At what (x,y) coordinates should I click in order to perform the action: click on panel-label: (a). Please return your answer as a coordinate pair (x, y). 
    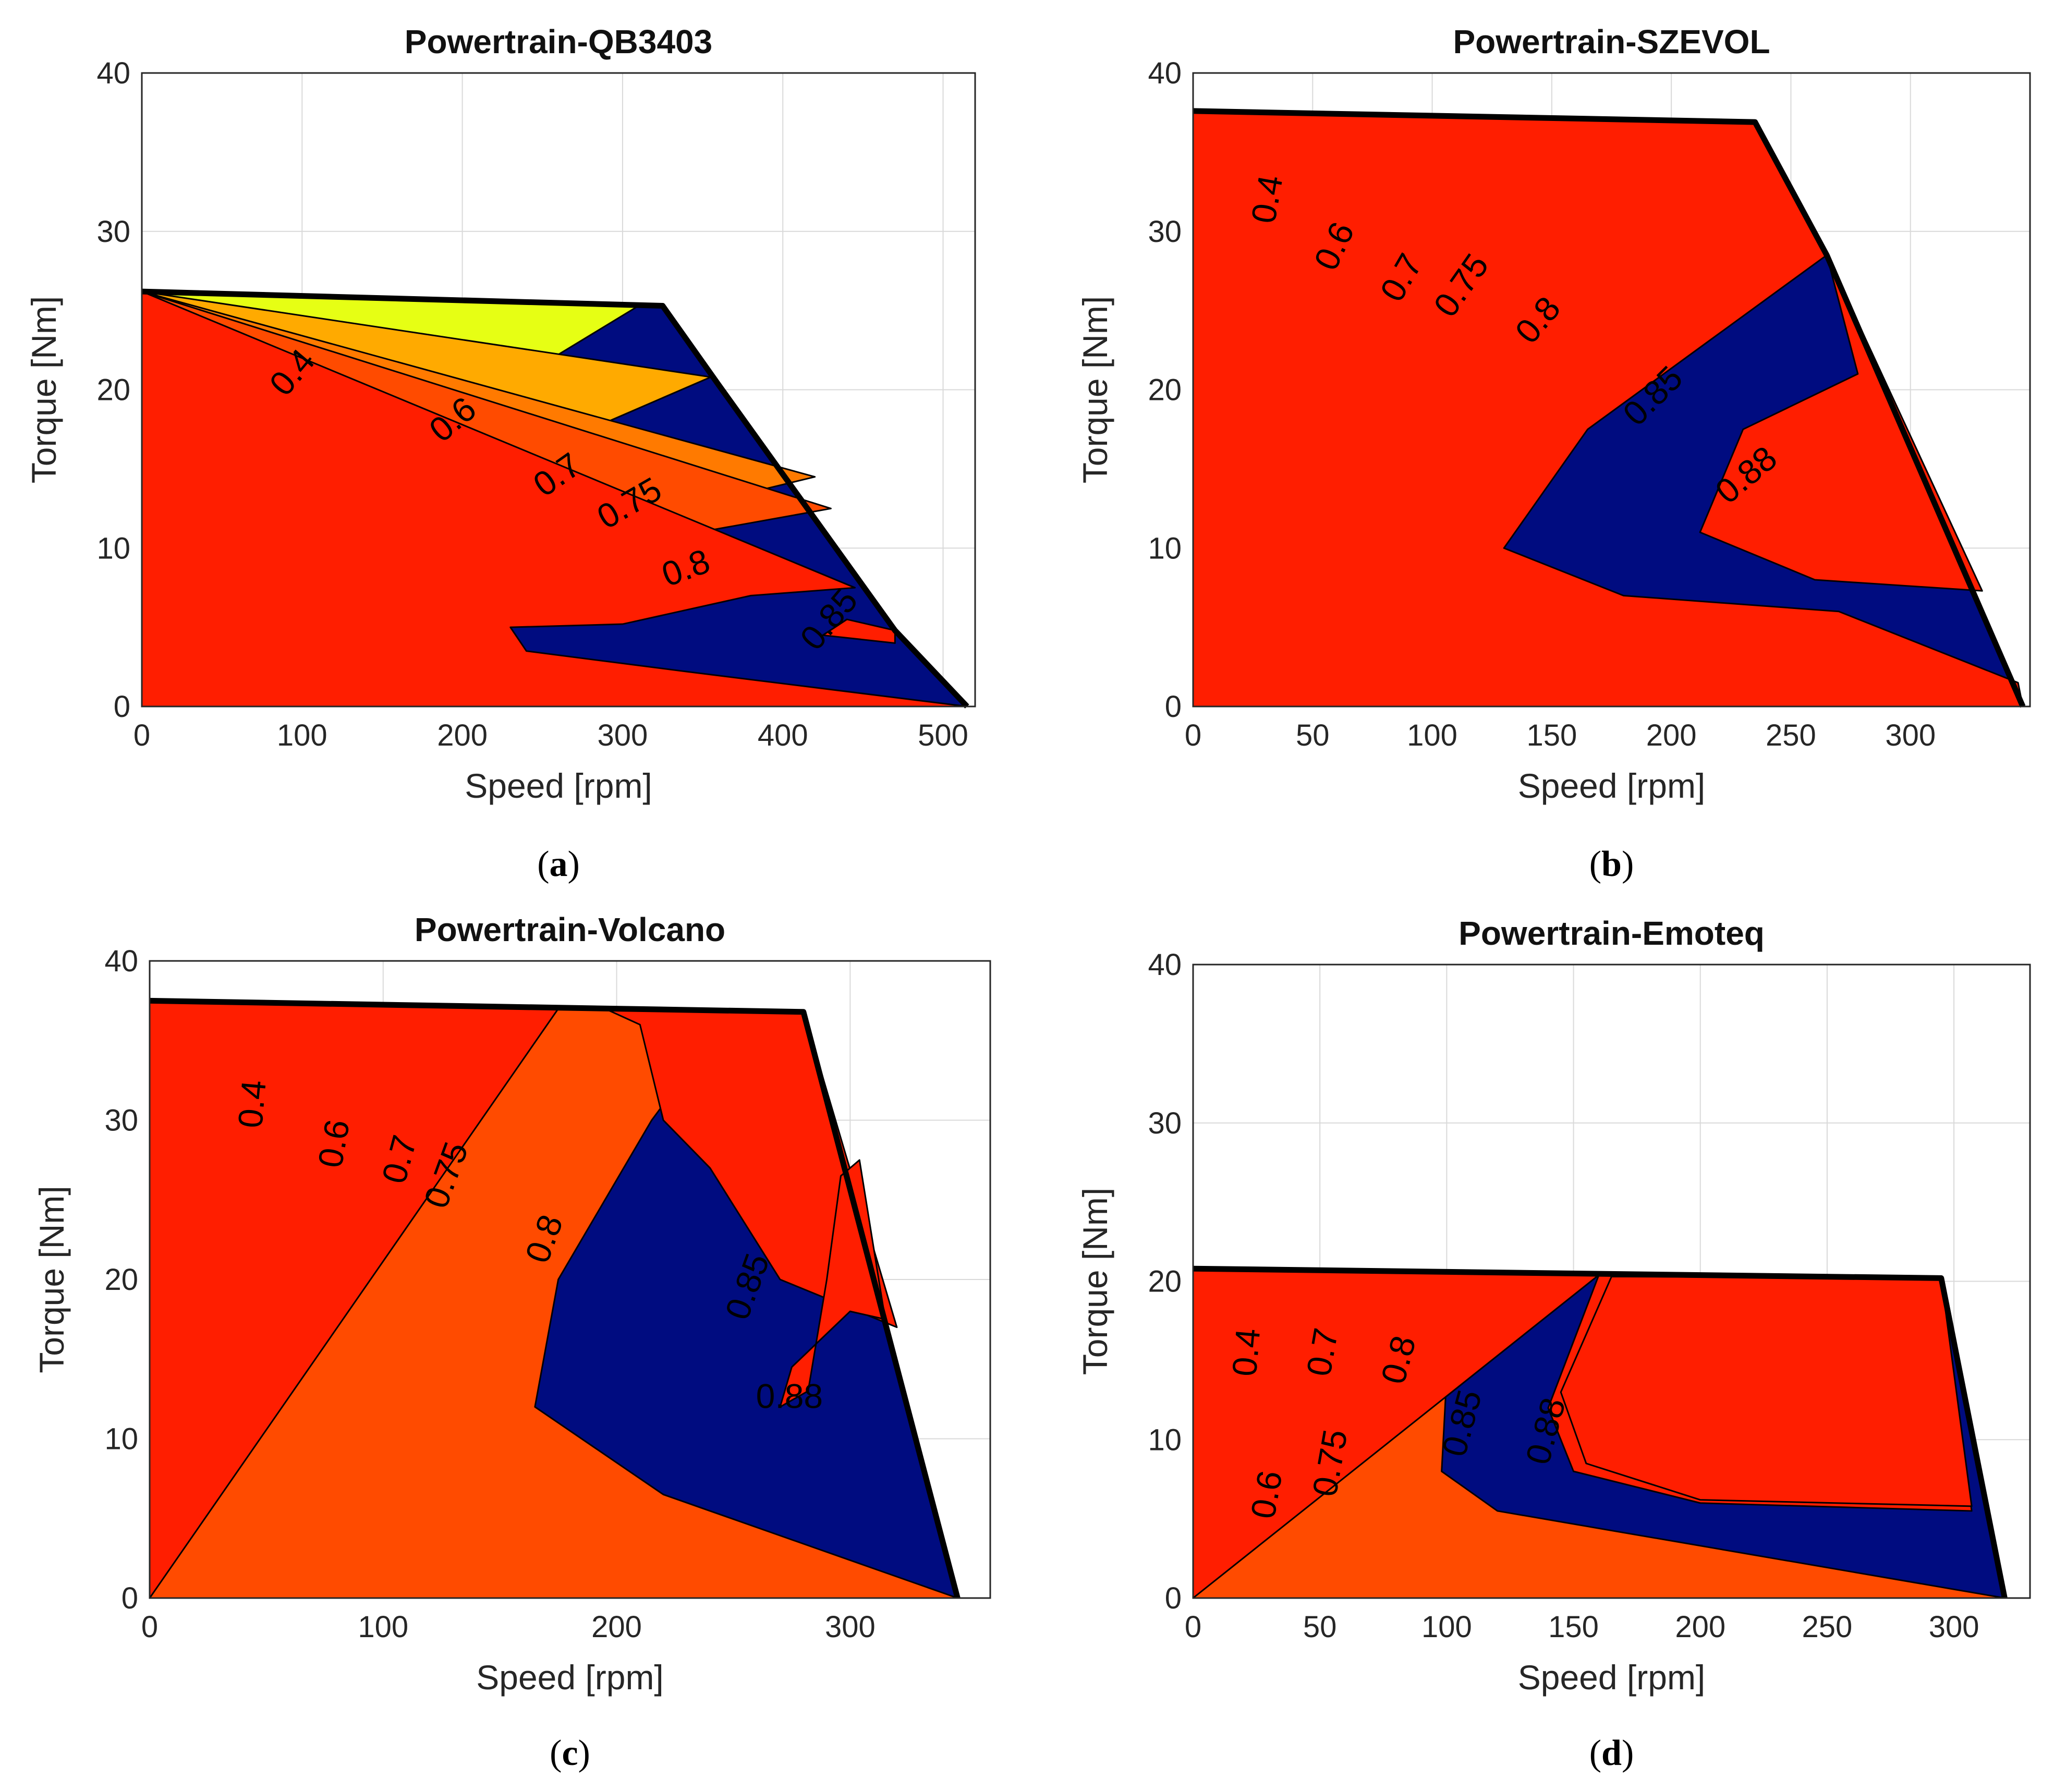
    Looking at the image, I should click on (558, 864).